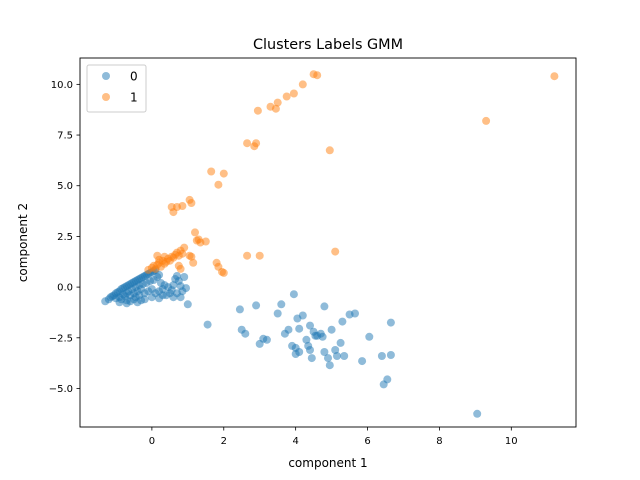 This screenshot has width=640, height=480. I want to click on x-axis-label: component 1, so click(327, 463).